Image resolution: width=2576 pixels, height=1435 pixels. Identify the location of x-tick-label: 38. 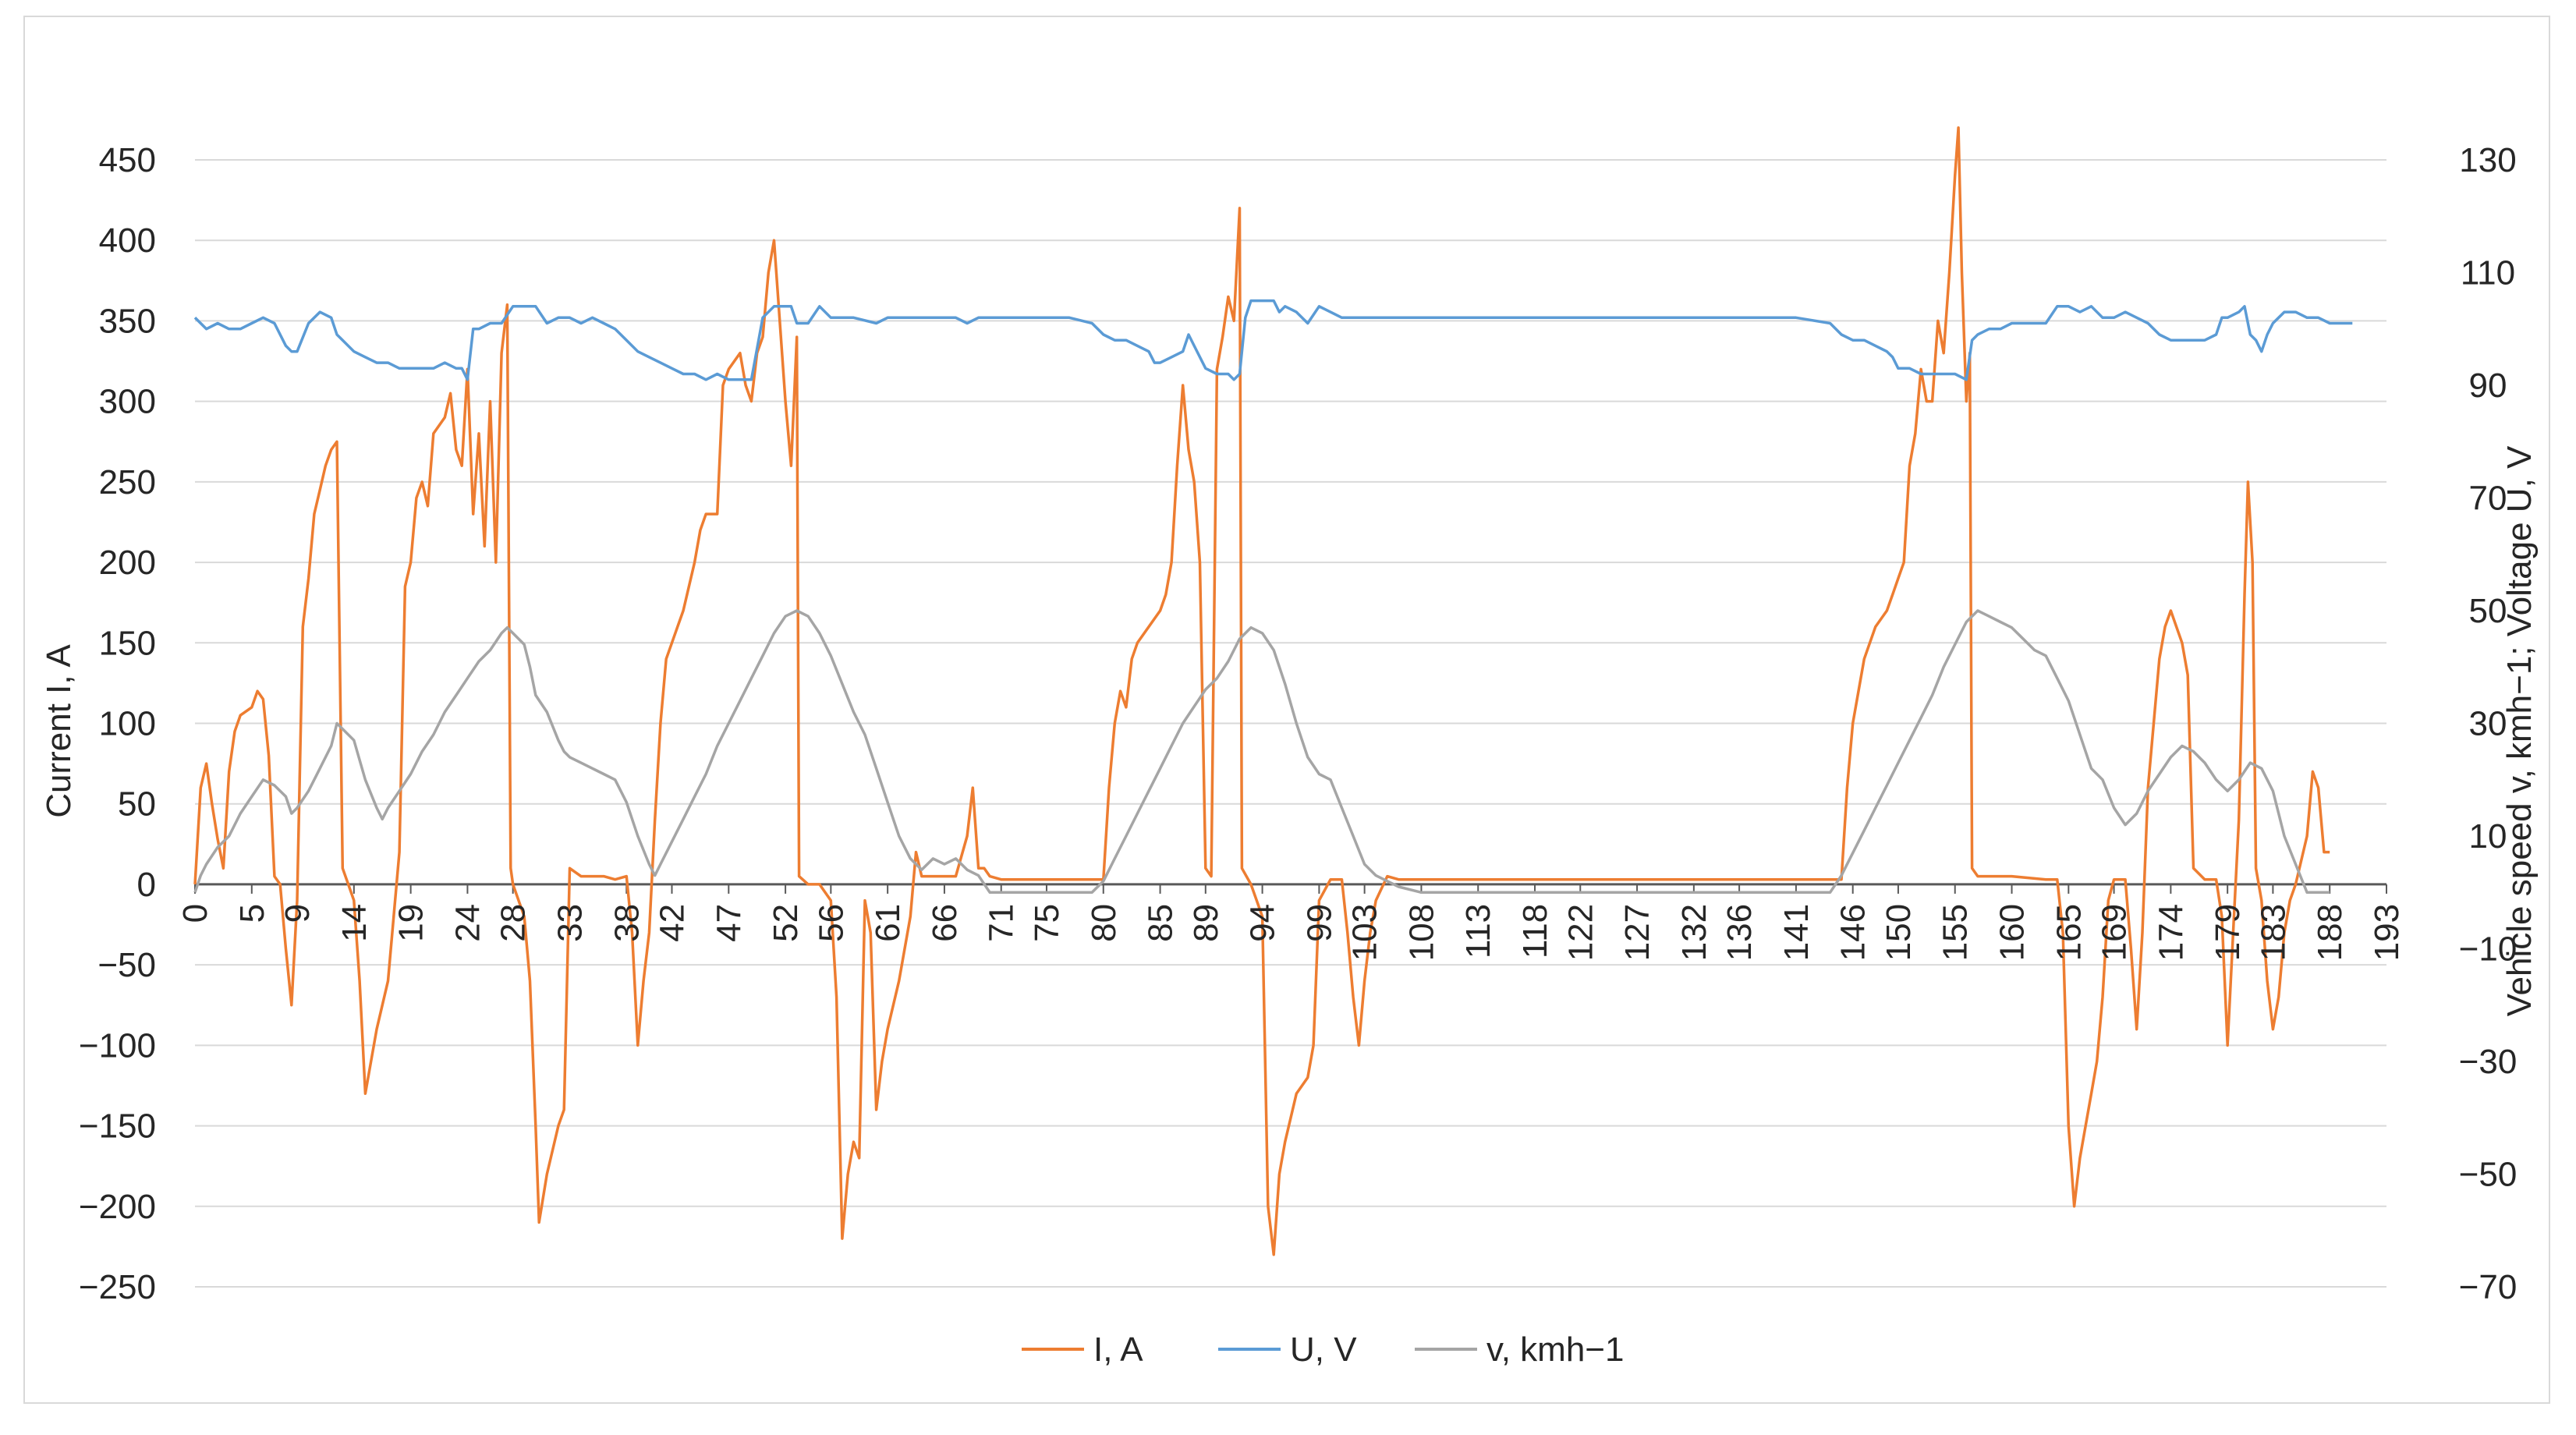
(627, 923).